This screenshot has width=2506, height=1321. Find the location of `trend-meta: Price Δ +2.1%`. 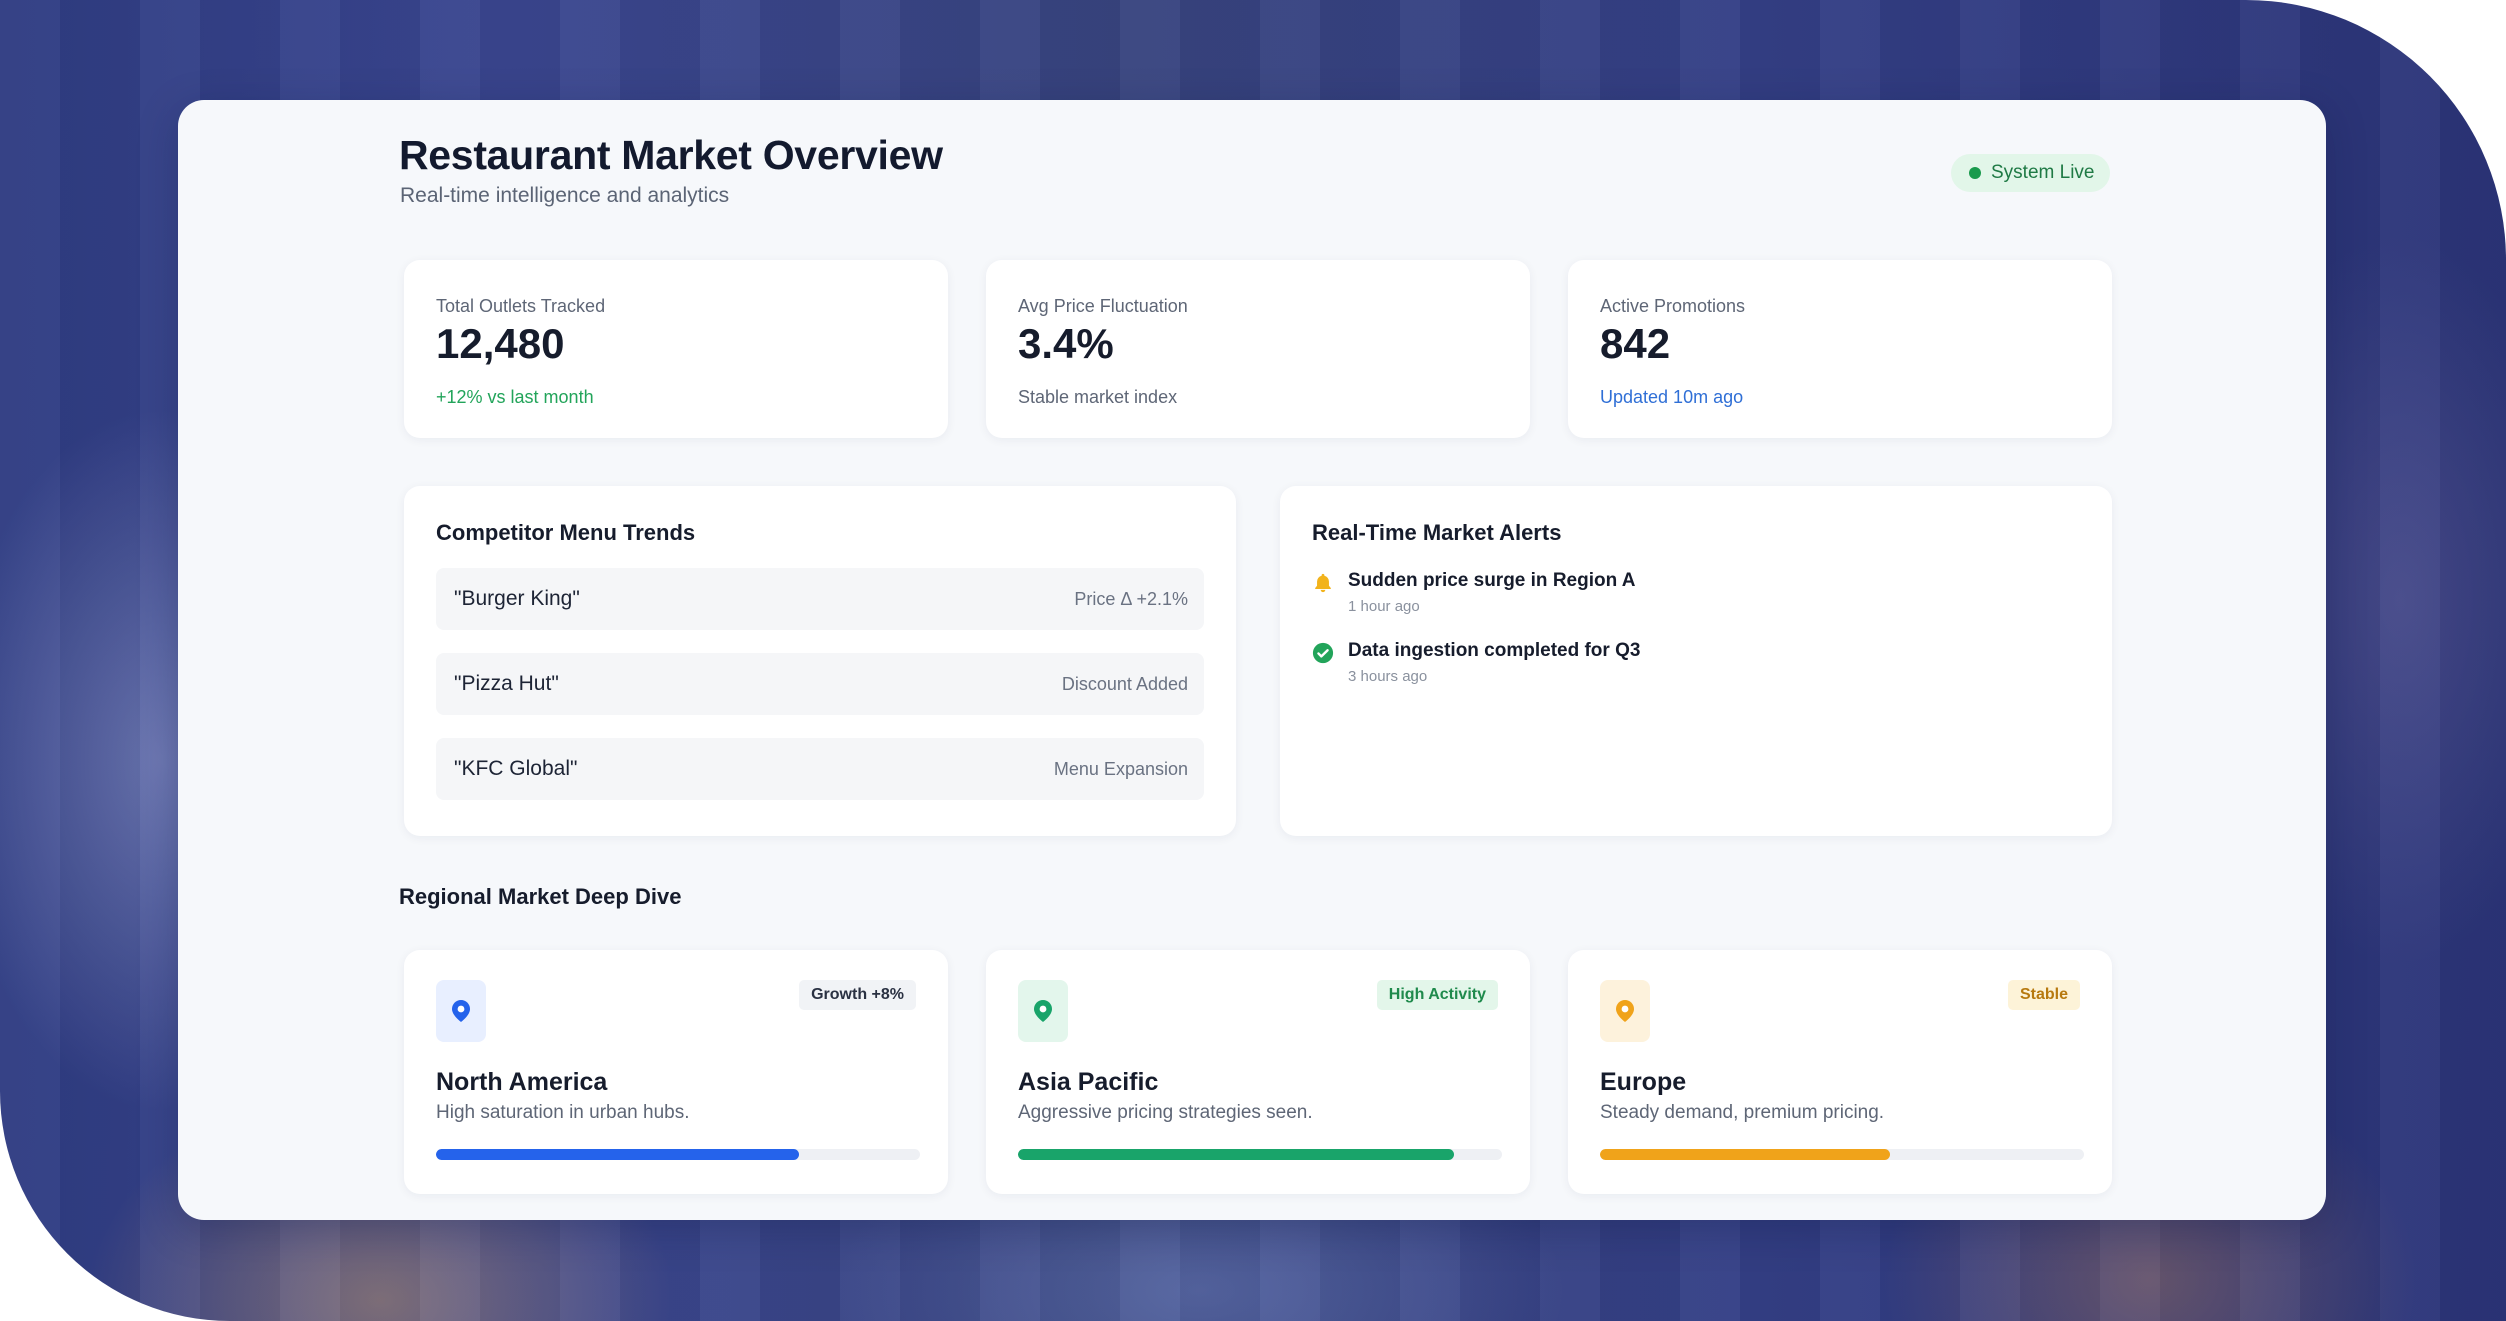

trend-meta: Price Δ +2.1% is located at coordinates (1131, 598).